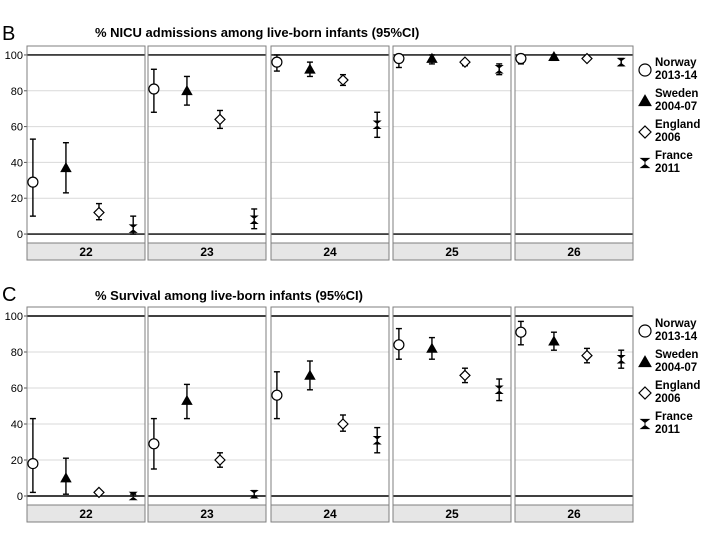  I want to click on facet-label: 23, so click(207, 514).